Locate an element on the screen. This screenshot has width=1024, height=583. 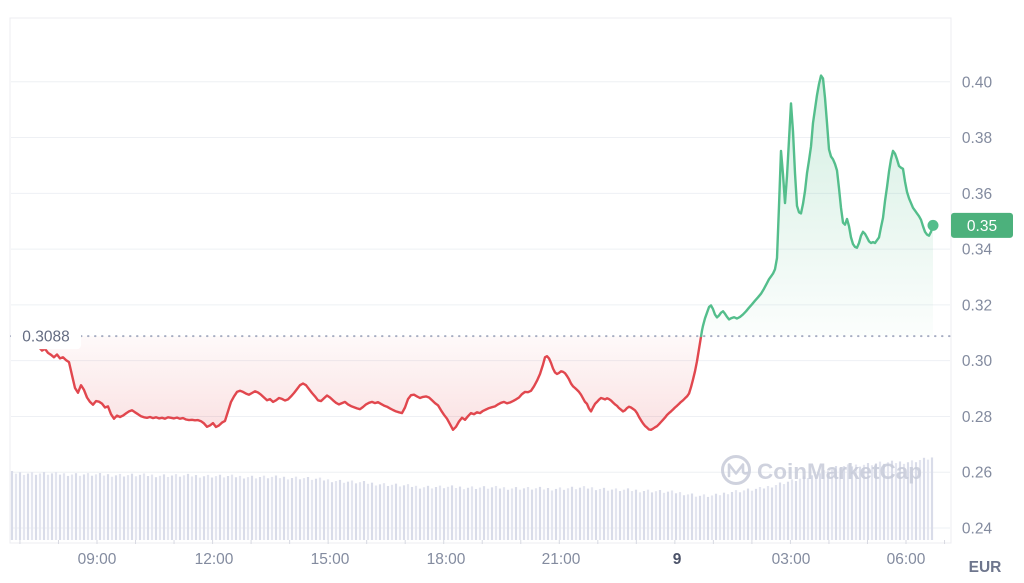
y-tick-label: 0.24 is located at coordinates (977, 529).